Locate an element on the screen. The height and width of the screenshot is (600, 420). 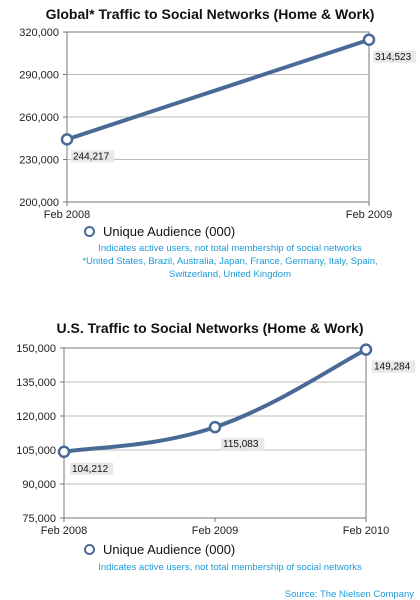
data-label: 314,523 is located at coordinates (393, 57).